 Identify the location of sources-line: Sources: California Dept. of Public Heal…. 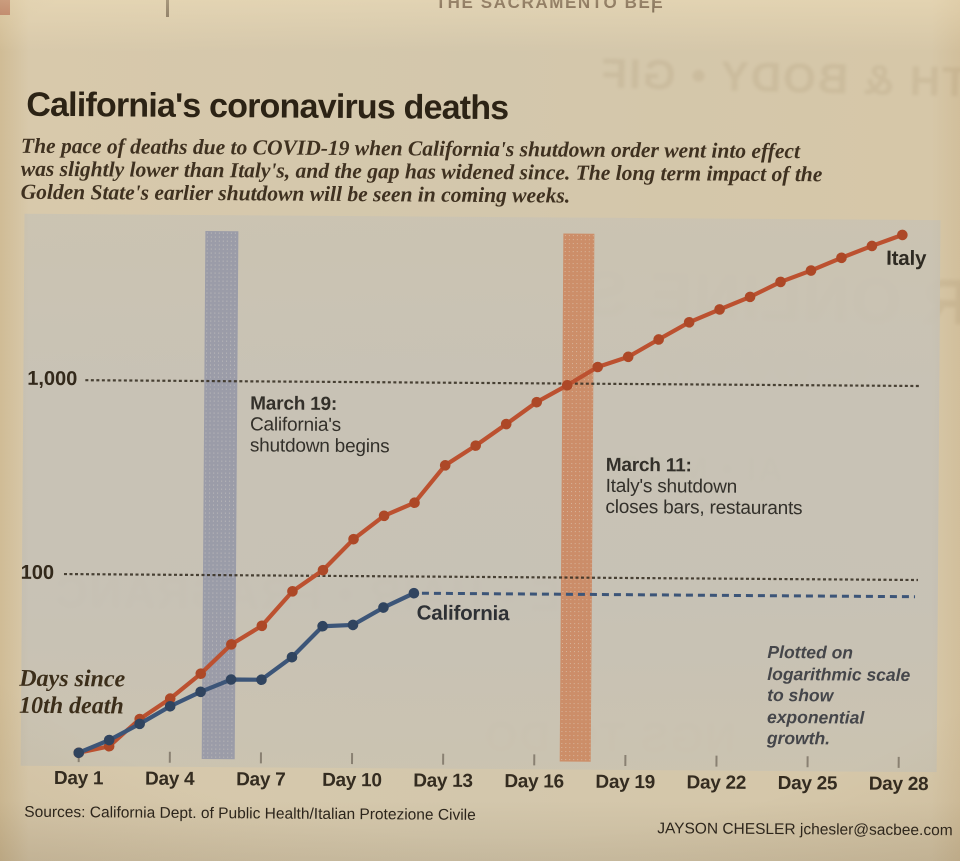
(250, 813).